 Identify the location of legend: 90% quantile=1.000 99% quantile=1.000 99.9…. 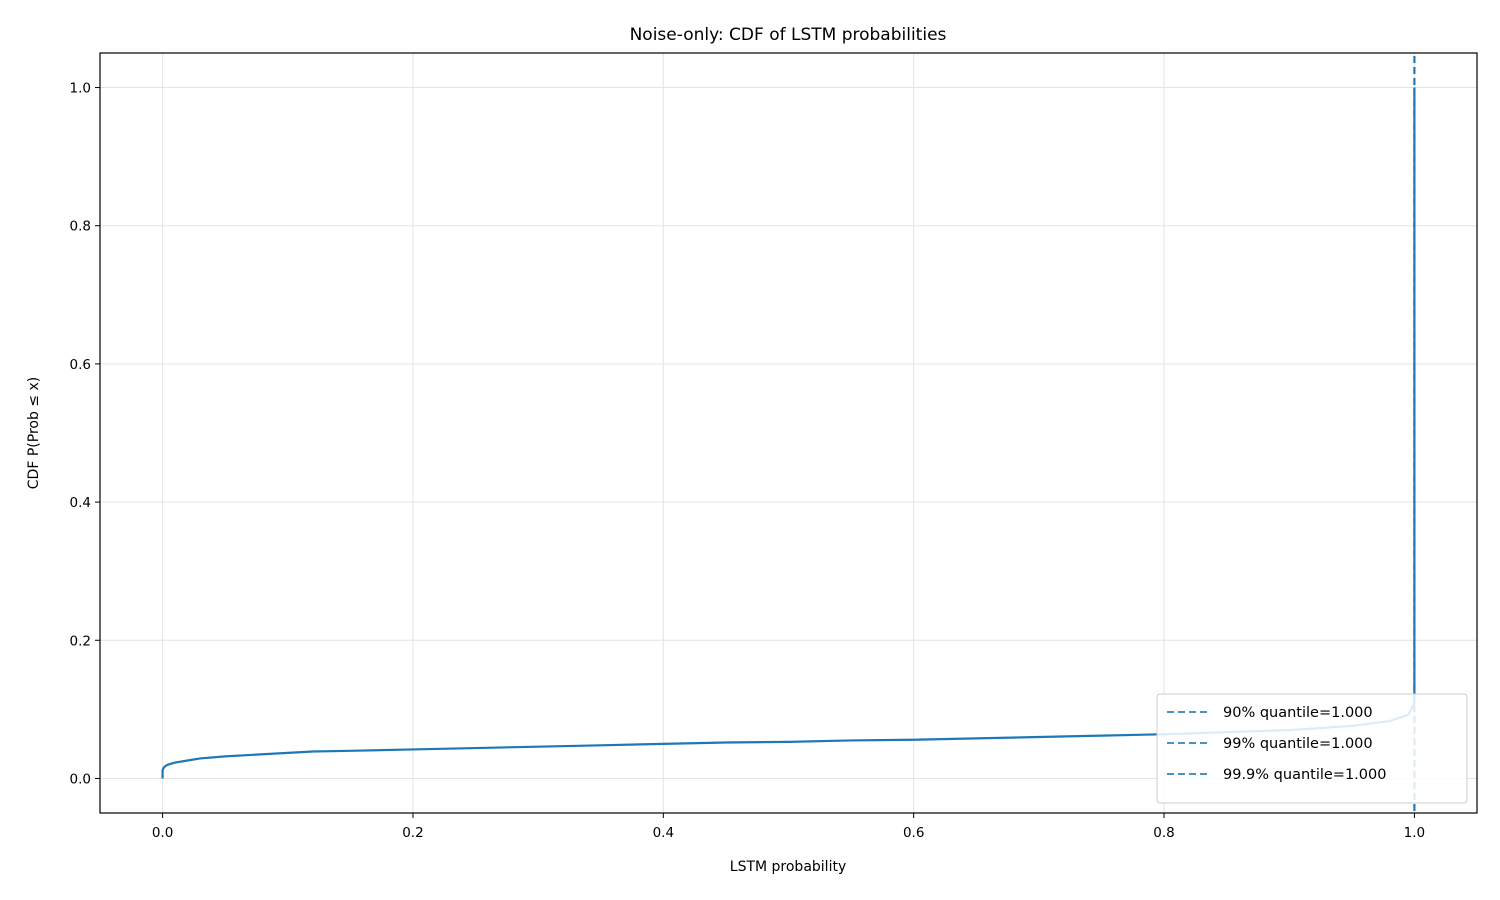
(1312, 748).